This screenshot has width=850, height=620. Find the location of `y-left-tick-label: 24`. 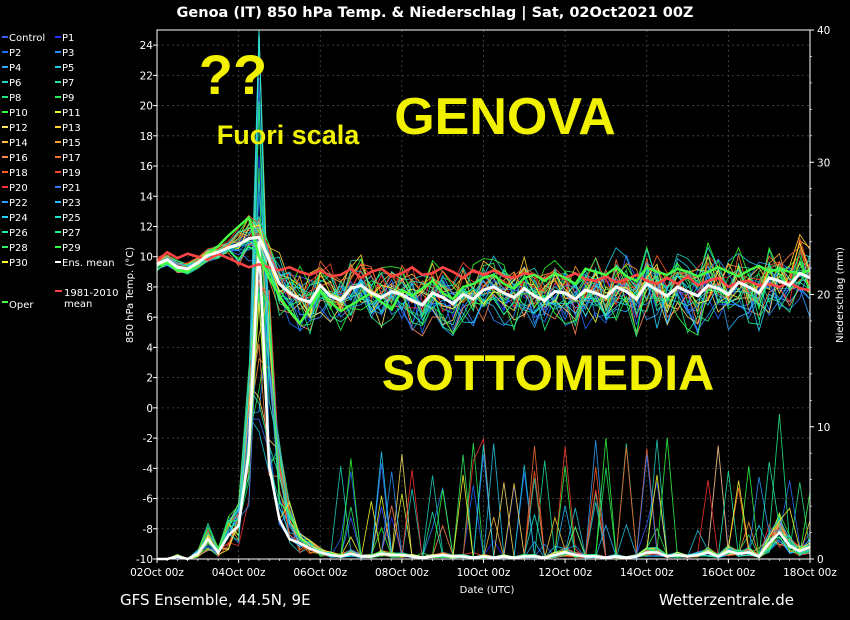

y-left-tick-label: 24 is located at coordinates (147, 46).